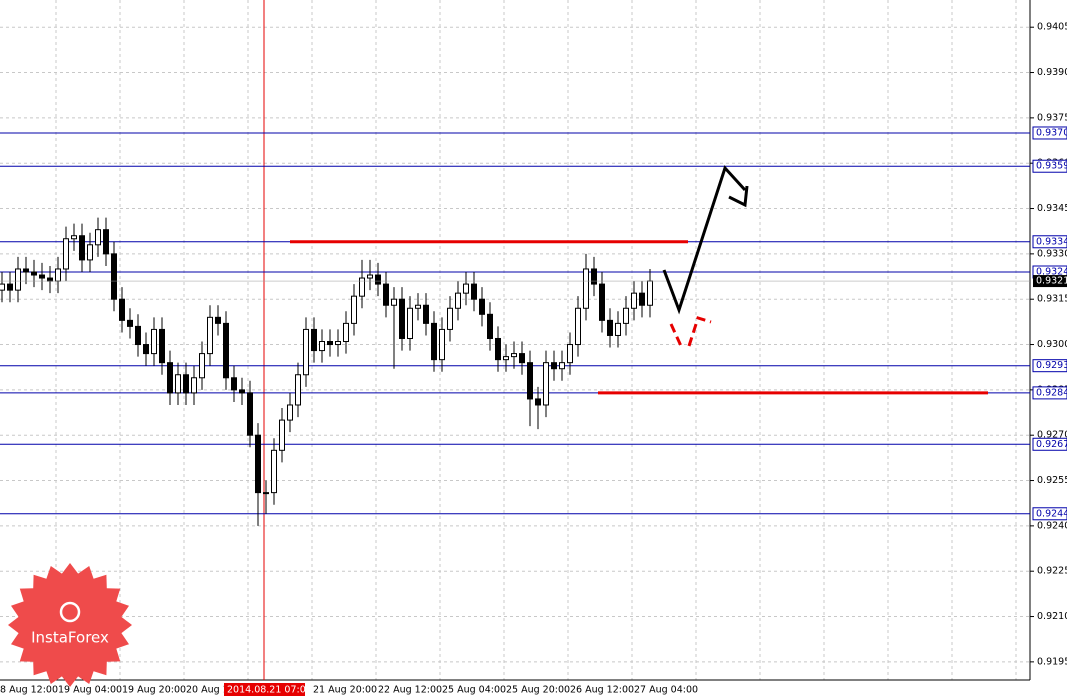  What do you see at coordinates (345, 690) in the screenshot?
I see `x-tick-label: 21 Aug 20:00` at bounding box center [345, 690].